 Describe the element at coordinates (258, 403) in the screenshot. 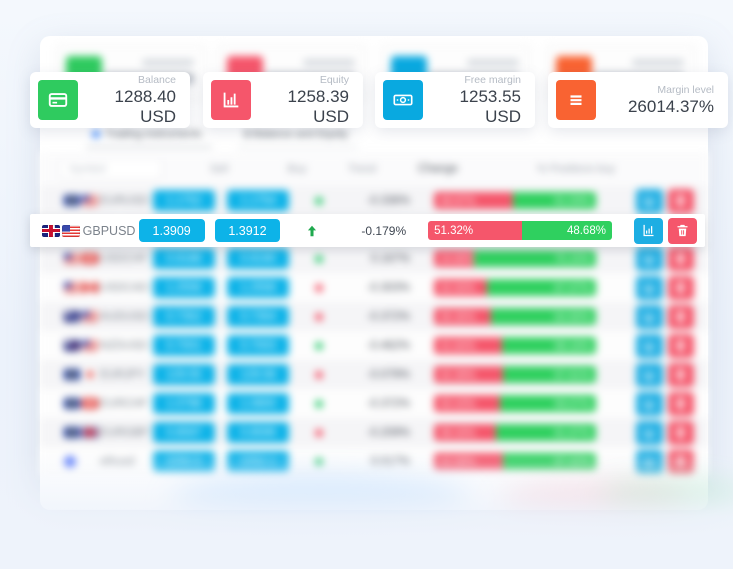

I see `buy-price-button: 1.0800` at that location.